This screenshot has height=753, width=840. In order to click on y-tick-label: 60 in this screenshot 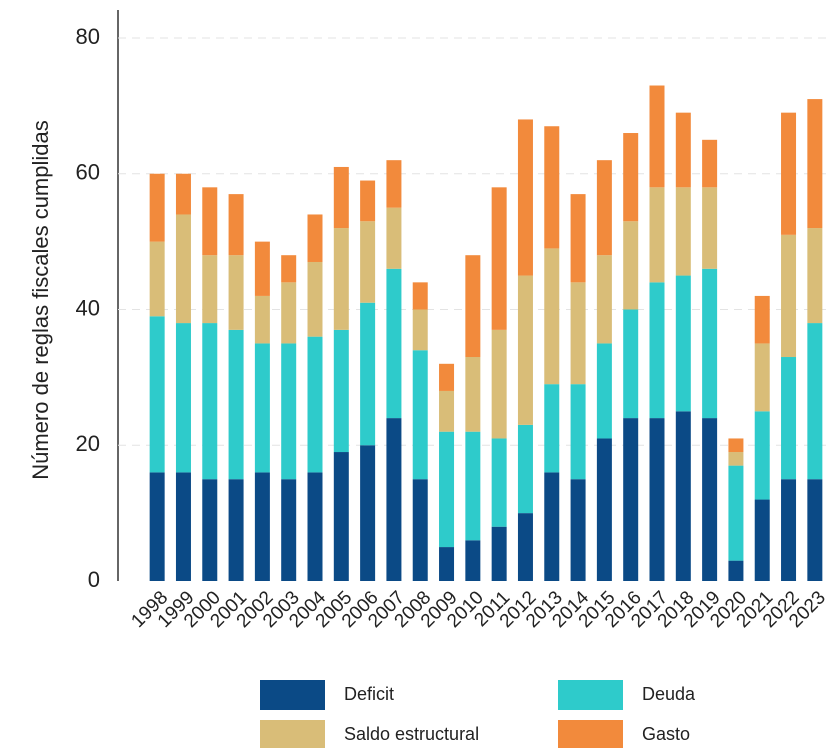, I will do `click(88, 172)`.